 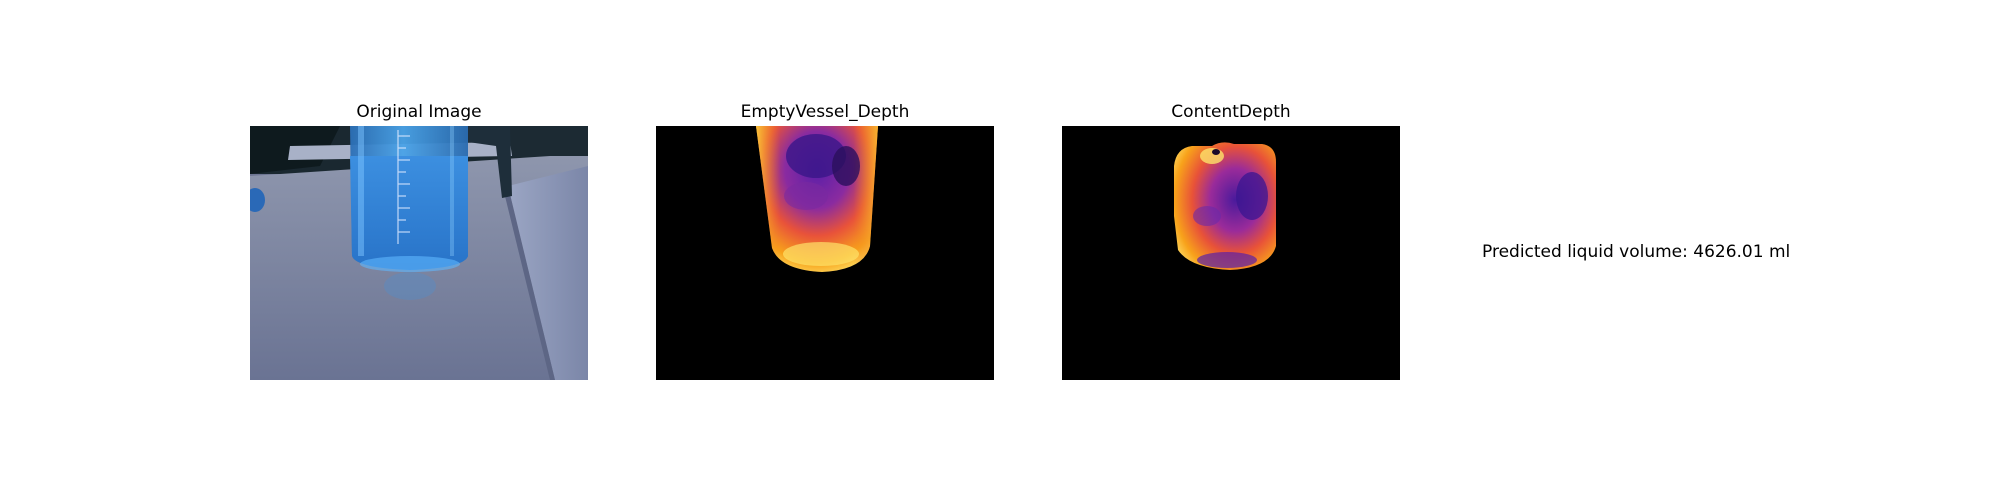 What do you see at coordinates (825, 112) in the screenshot?
I see `empty-vessel-depth-title: EmptyVessel_Depth` at bounding box center [825, 112].